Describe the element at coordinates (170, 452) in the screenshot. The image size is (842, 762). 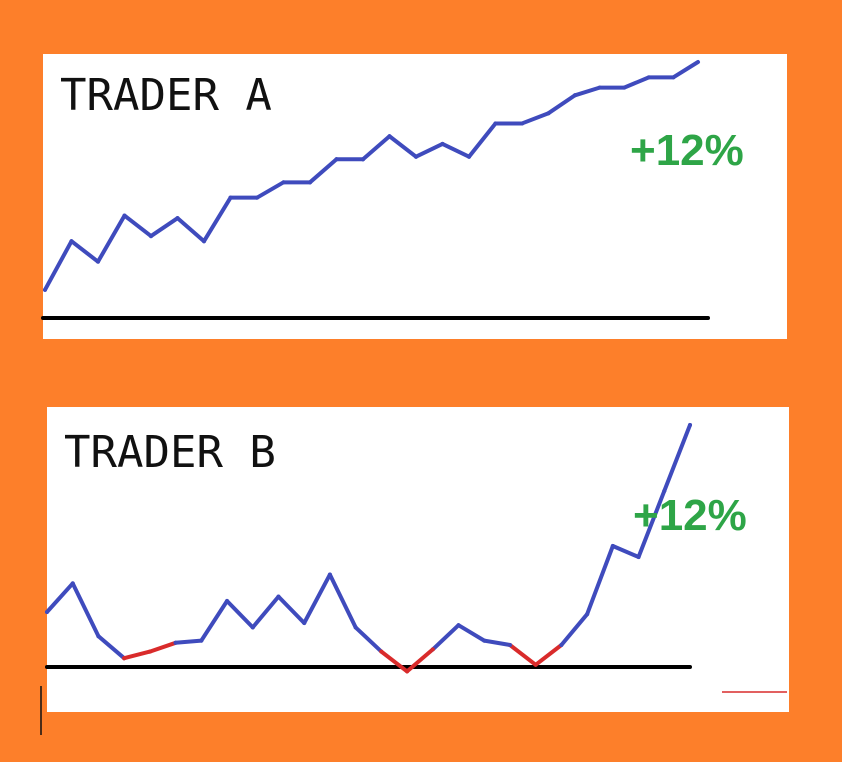
I see `panel-b-title: TRADER B` at that location.